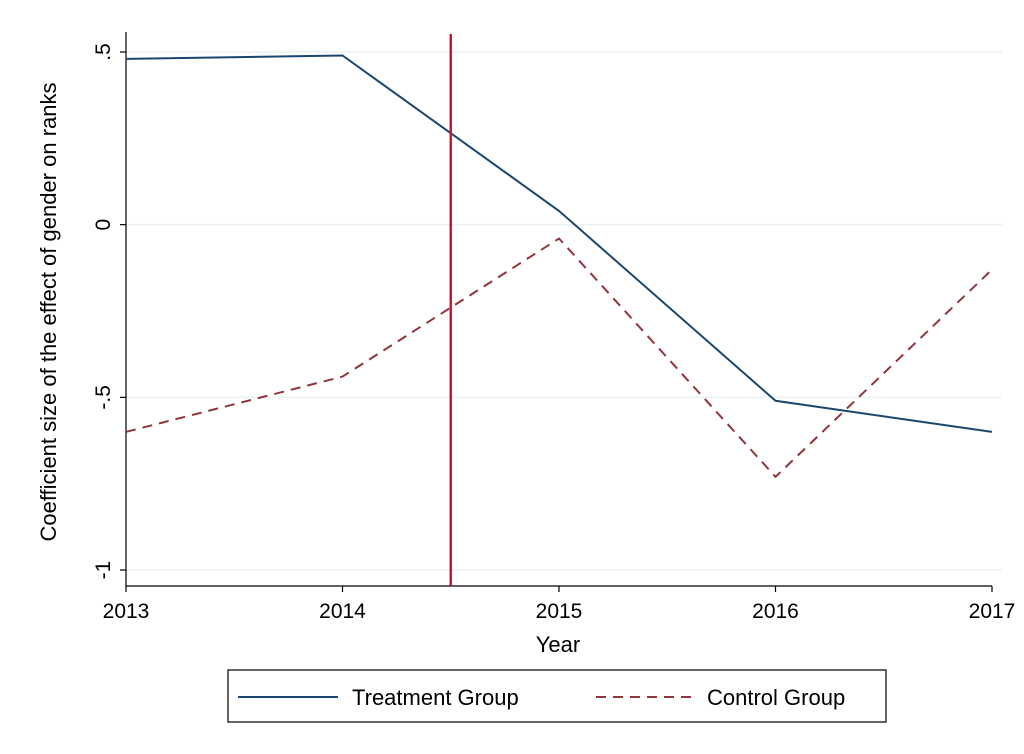 The height and width of the screenshot is (754, 1024). What do you see at coordinates (775, 611) in the screenshot?
I see `x-tick-label-3: 2016` at bounding box center [775, 611].